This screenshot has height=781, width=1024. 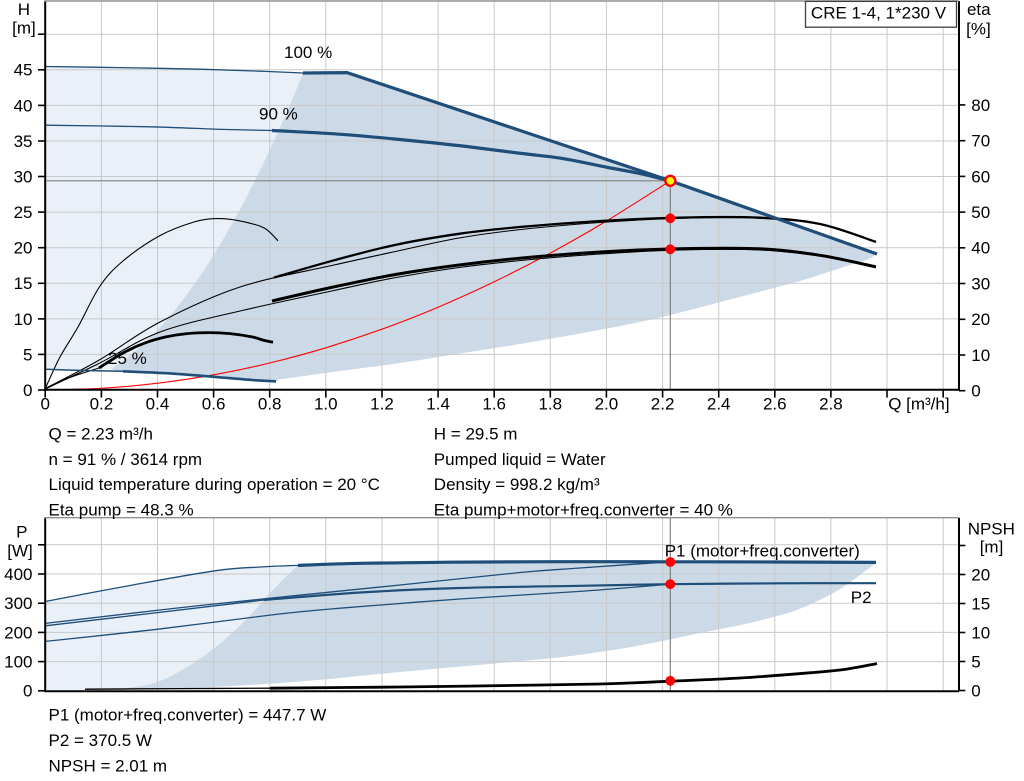 I want to click on svg-text: 80, so click(x=980, y=105).